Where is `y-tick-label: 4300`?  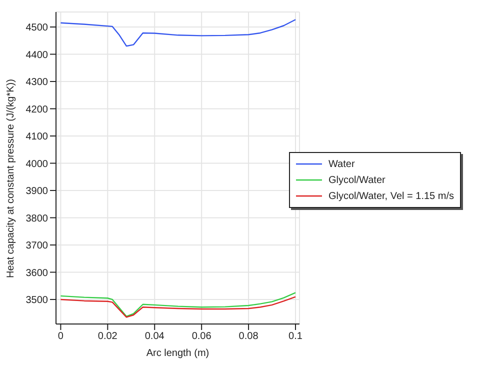 y-tick-label: 4300 is located at coordinates (37, 82).